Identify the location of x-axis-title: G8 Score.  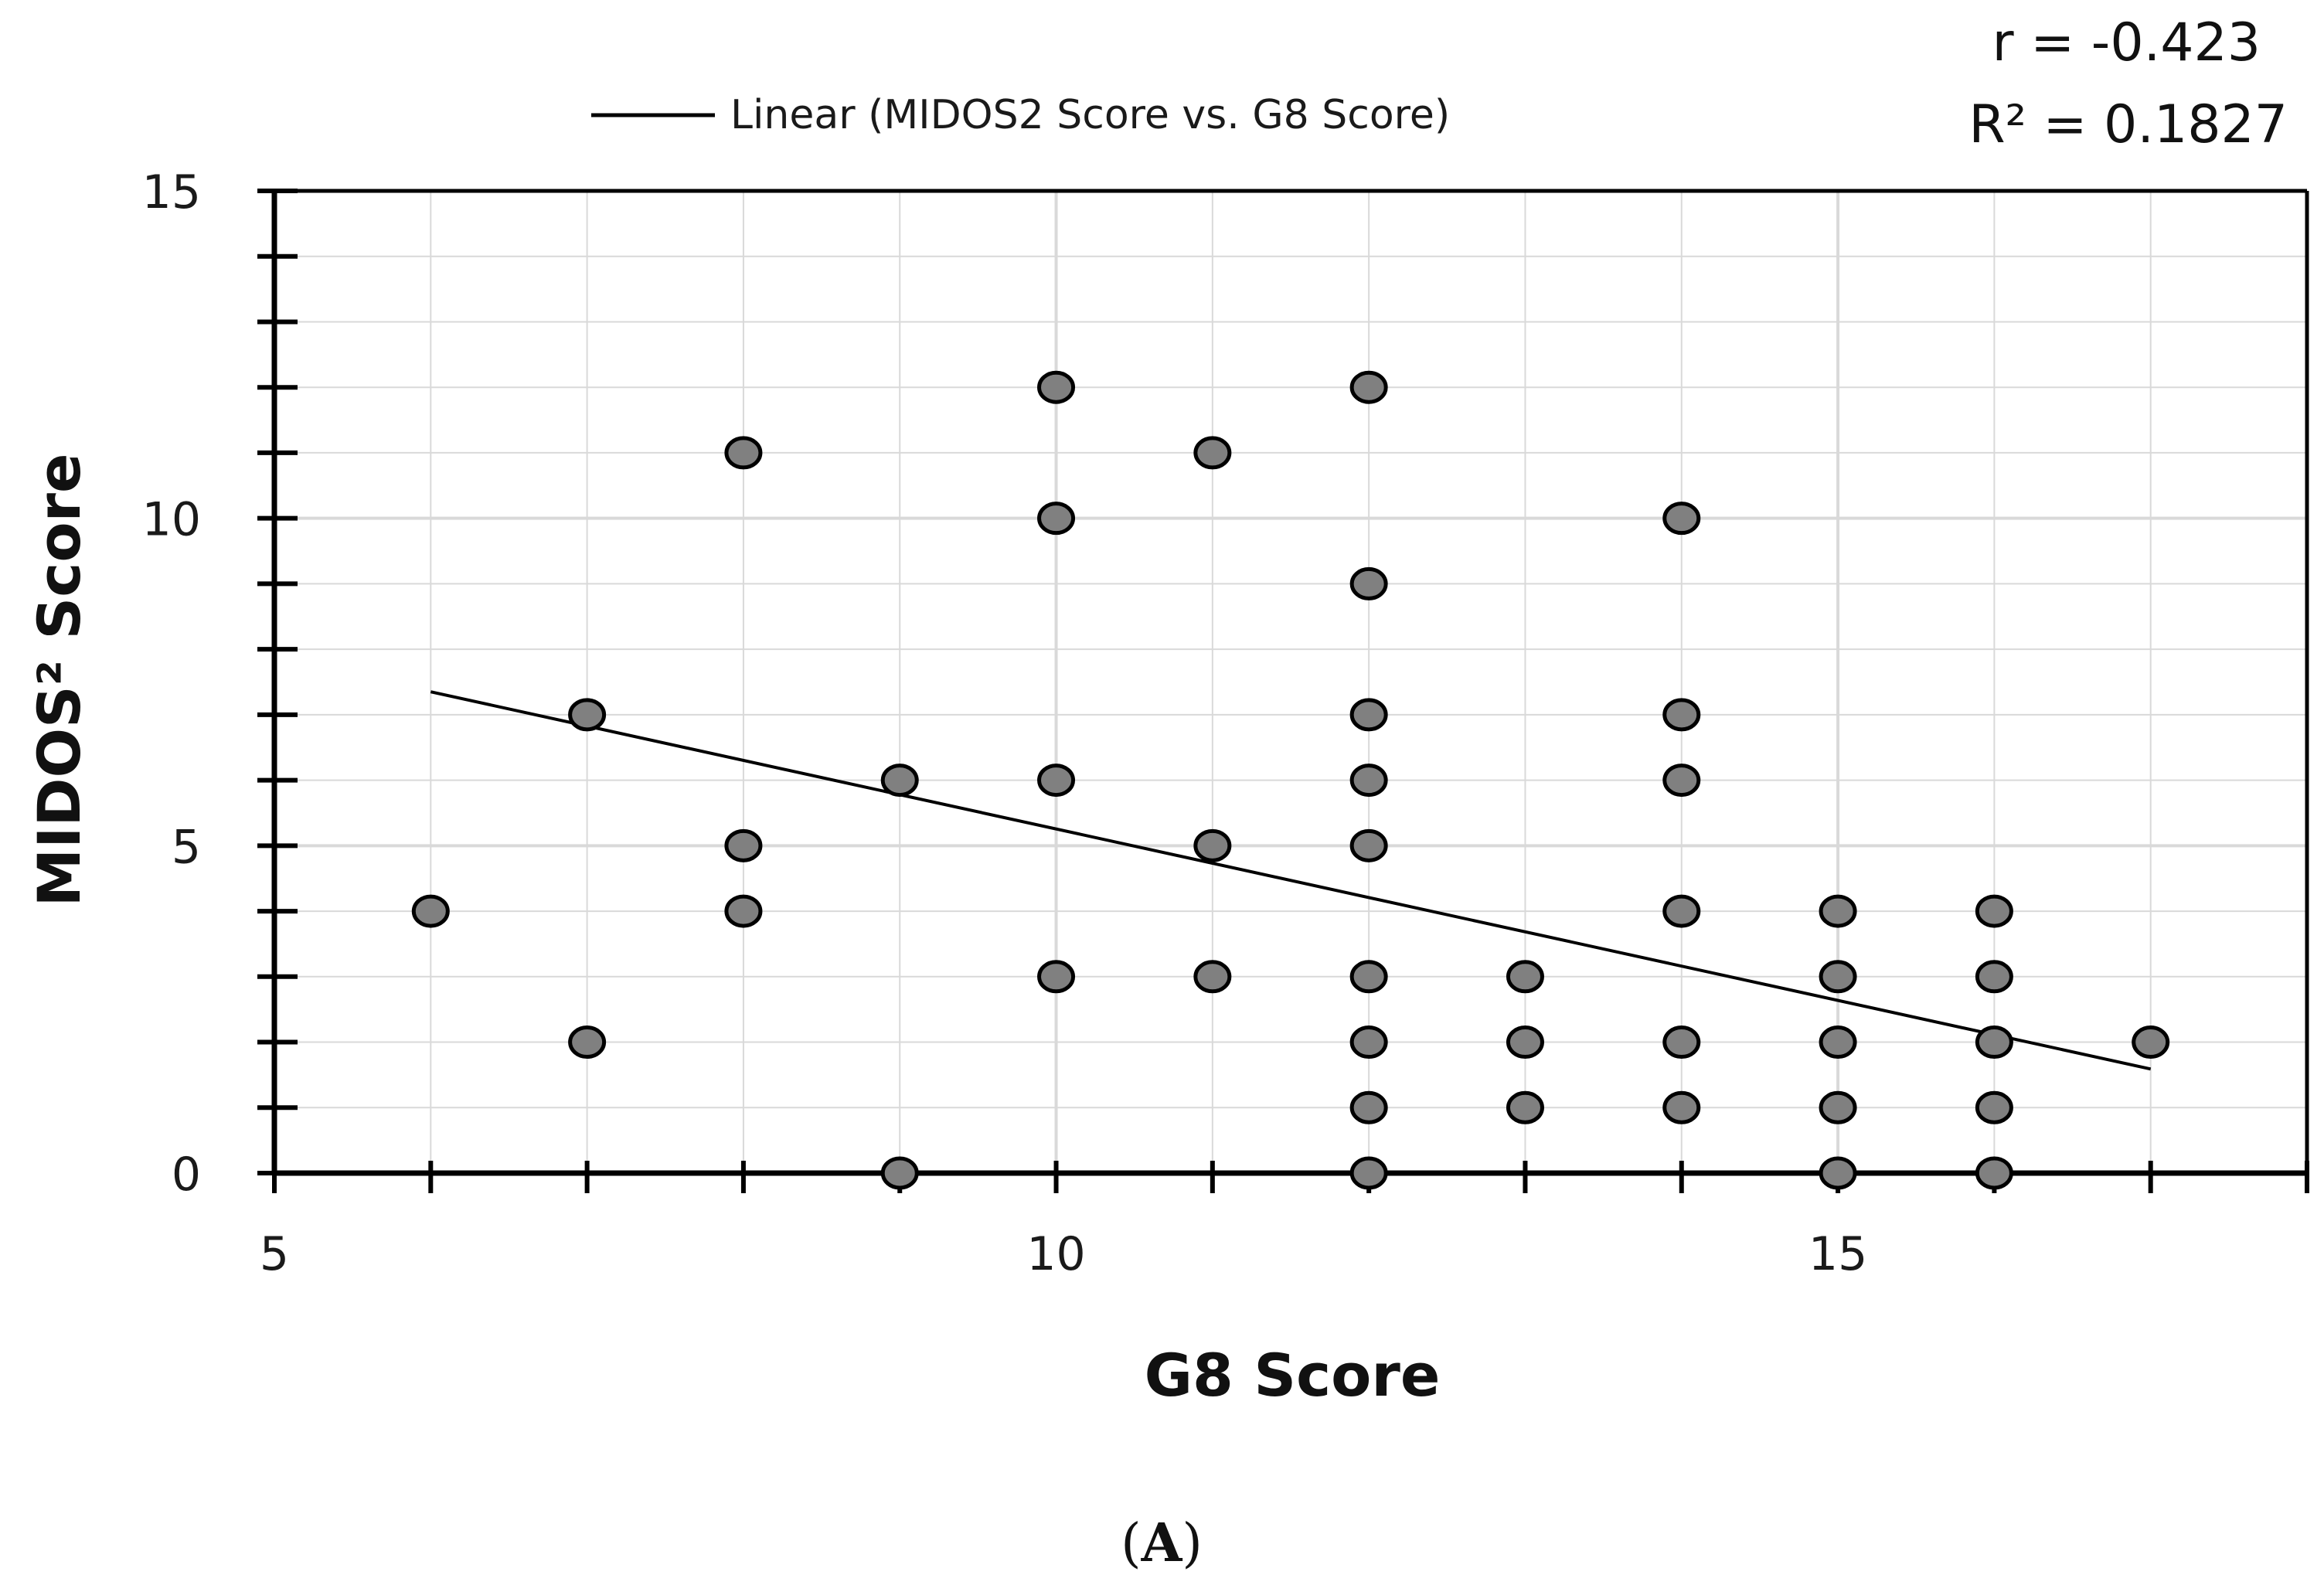
(1293, 1375).